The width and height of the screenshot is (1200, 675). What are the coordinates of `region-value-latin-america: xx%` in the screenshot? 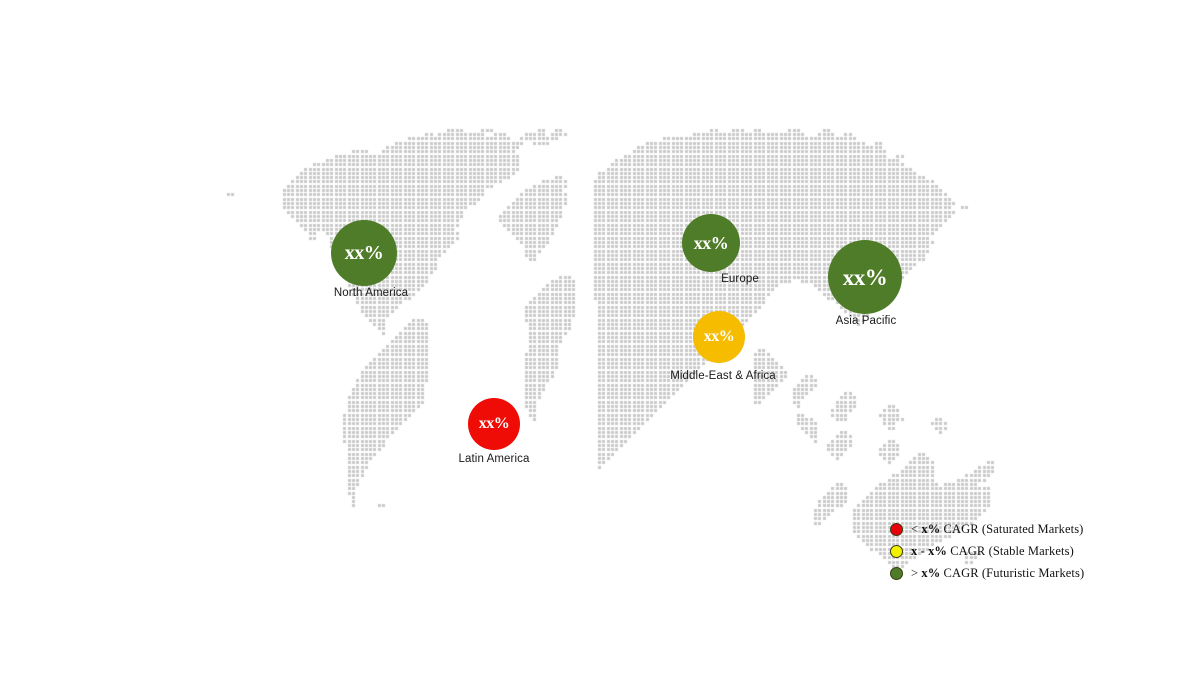 It's located at (494, 423).